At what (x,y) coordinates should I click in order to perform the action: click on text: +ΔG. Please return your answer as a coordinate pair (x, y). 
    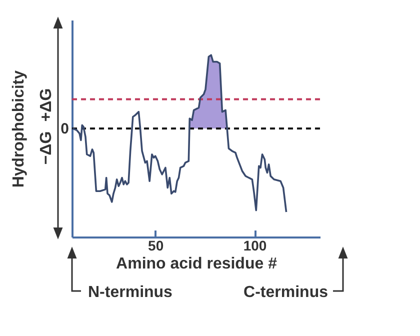
    Looking at the image, I should click on (46, 105).